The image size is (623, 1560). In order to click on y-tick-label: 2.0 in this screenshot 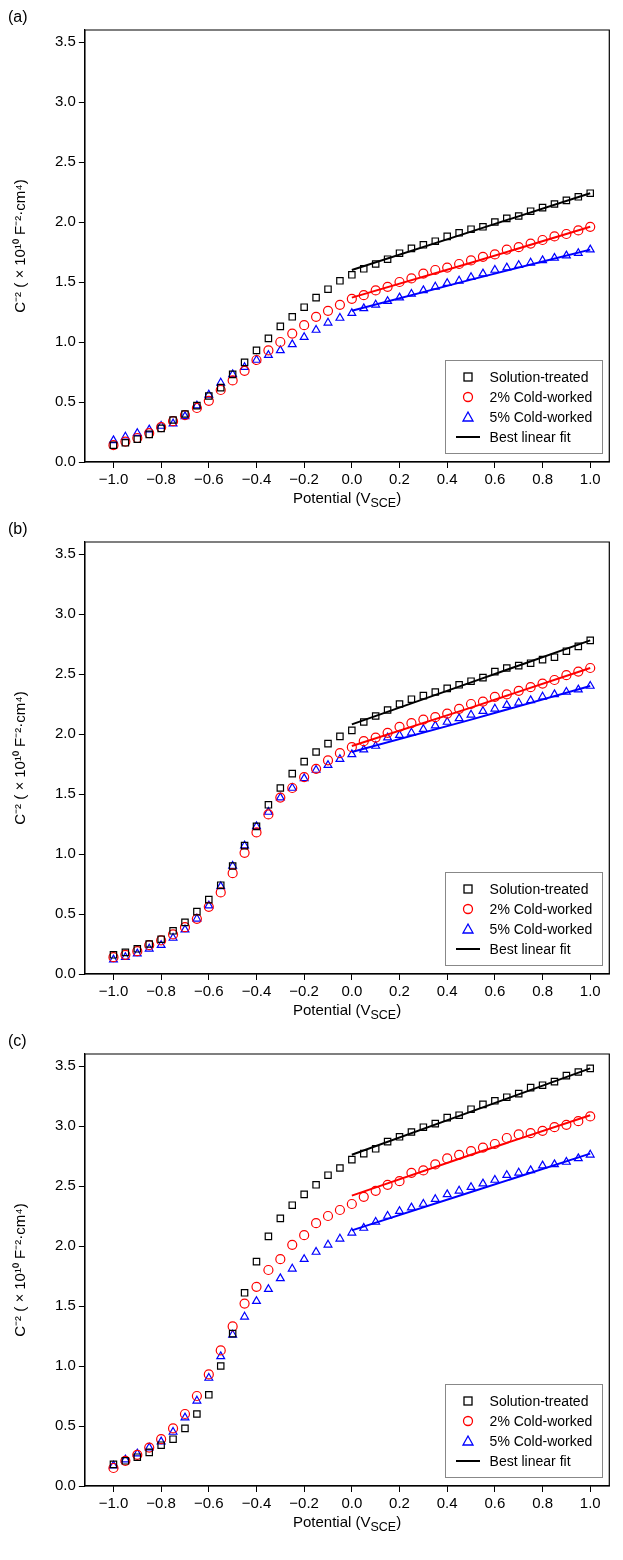, I will do `click(65, 733)`.